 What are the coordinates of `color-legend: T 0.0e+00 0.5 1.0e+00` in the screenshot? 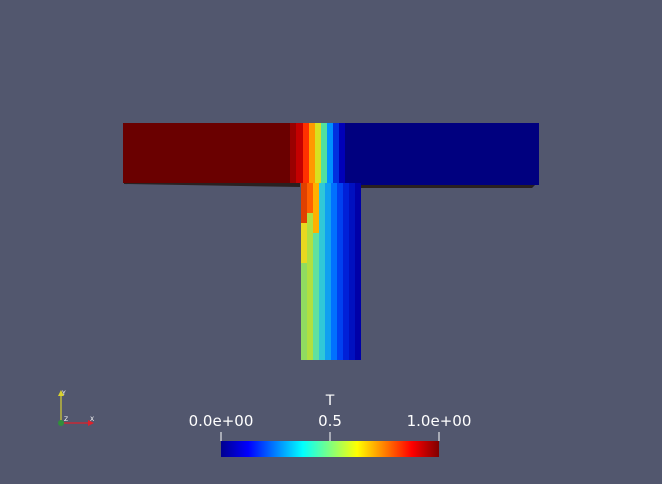 It's located at (330, 425).